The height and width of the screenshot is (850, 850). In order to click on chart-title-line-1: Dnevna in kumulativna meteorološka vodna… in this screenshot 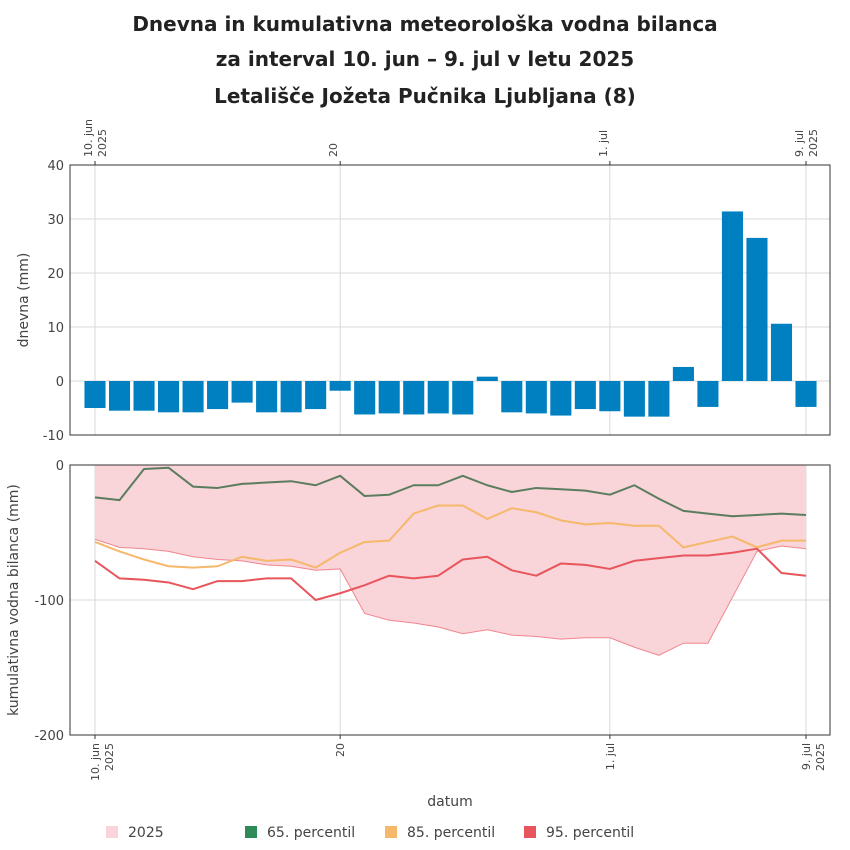, I will do `click(425, 24)`.